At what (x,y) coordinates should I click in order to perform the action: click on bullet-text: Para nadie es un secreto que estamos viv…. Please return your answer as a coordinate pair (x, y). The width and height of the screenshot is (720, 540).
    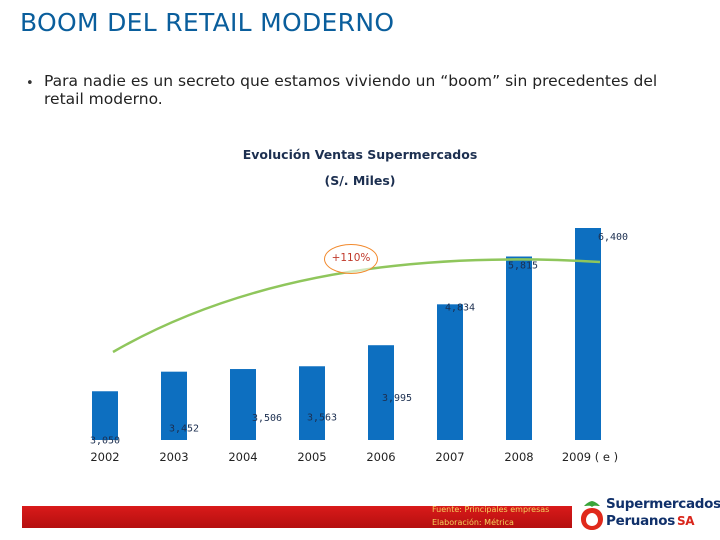
    Looking at the image, I should click on (351, 90).